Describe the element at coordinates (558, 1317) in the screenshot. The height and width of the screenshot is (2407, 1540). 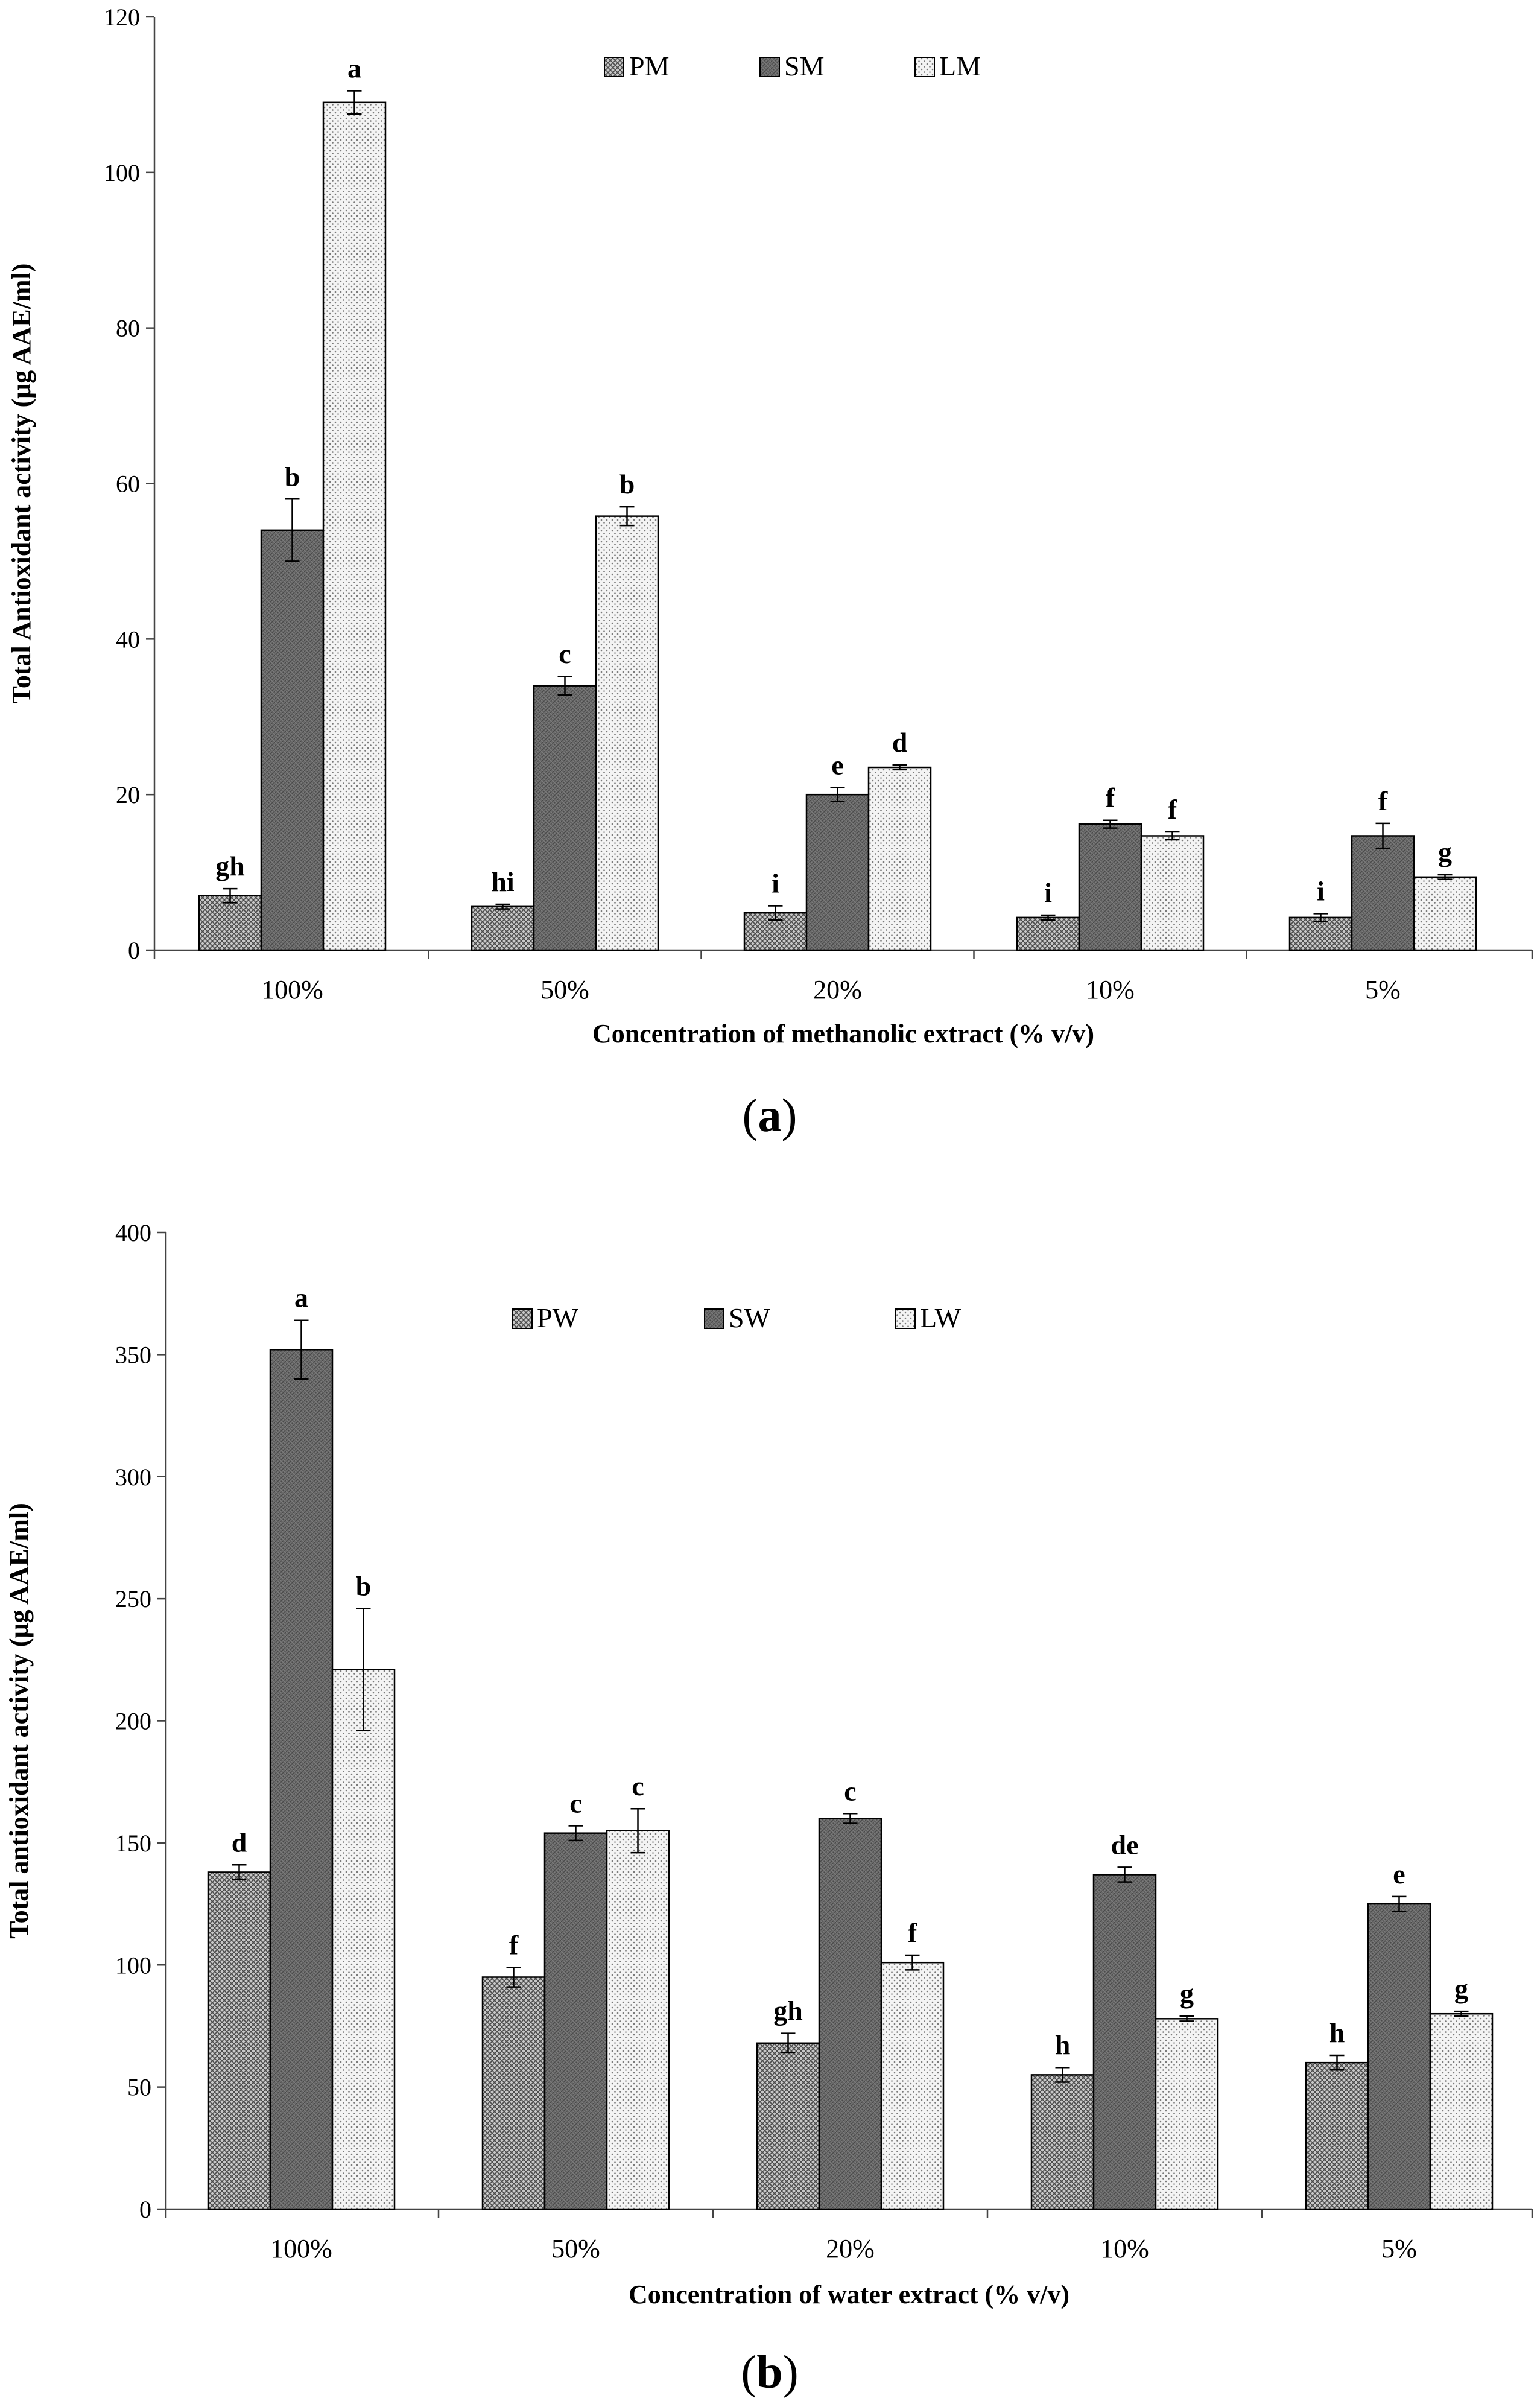
I see `legend-label: PW` at that location.